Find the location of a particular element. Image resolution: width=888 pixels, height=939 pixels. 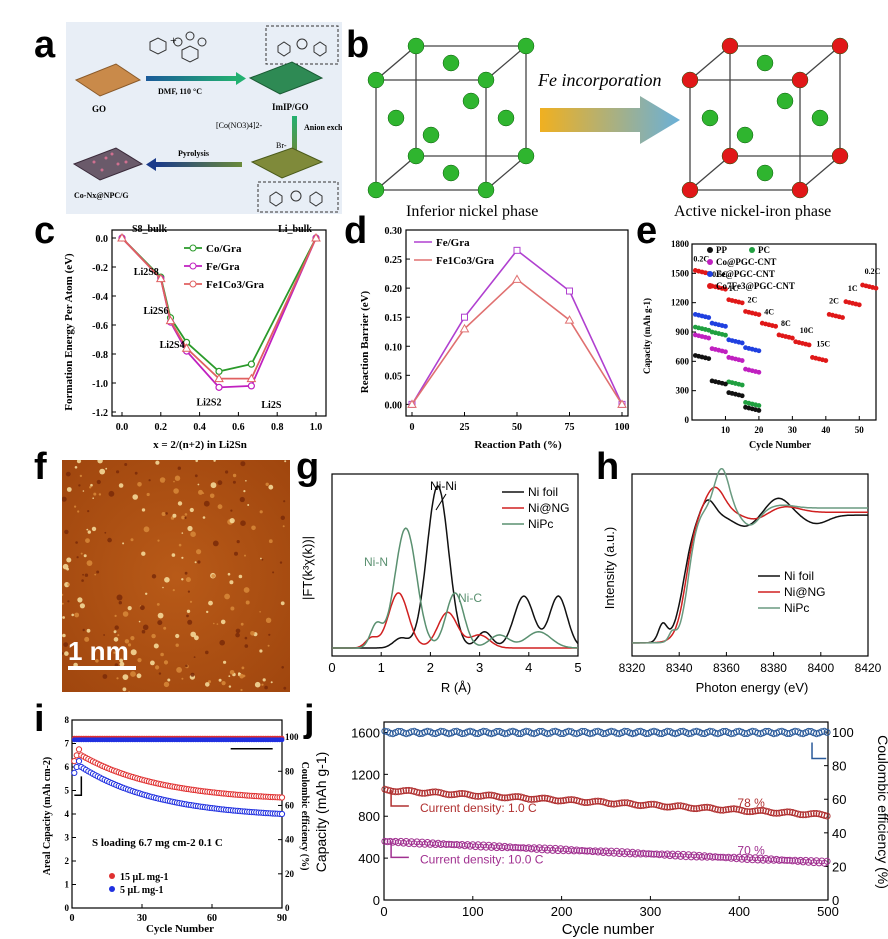

pyrolysis-arrow is located at coordinates (199, 164).